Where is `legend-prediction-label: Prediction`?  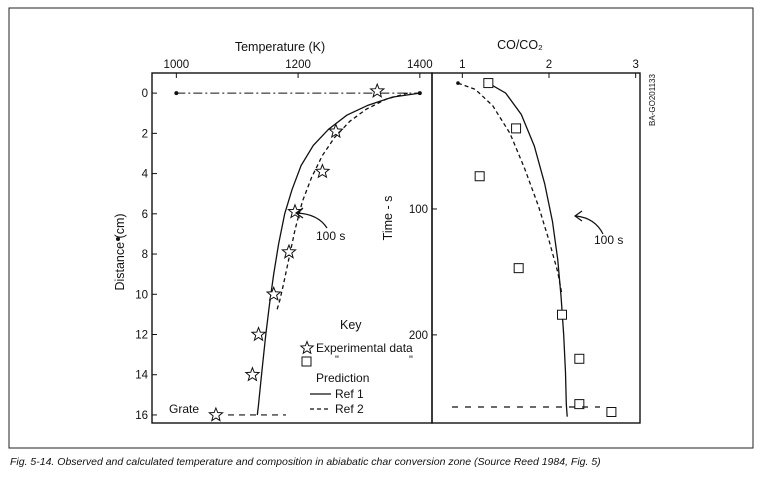 legend-prediction-label: Prediction is located at coordinates (342, 378).